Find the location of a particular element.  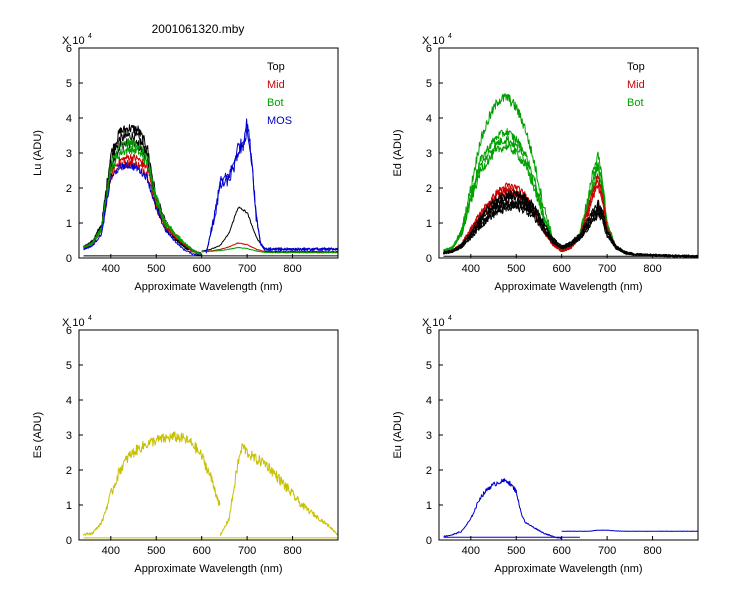

figure-title: 2001061320.mby is located at coordinates (198, 29).